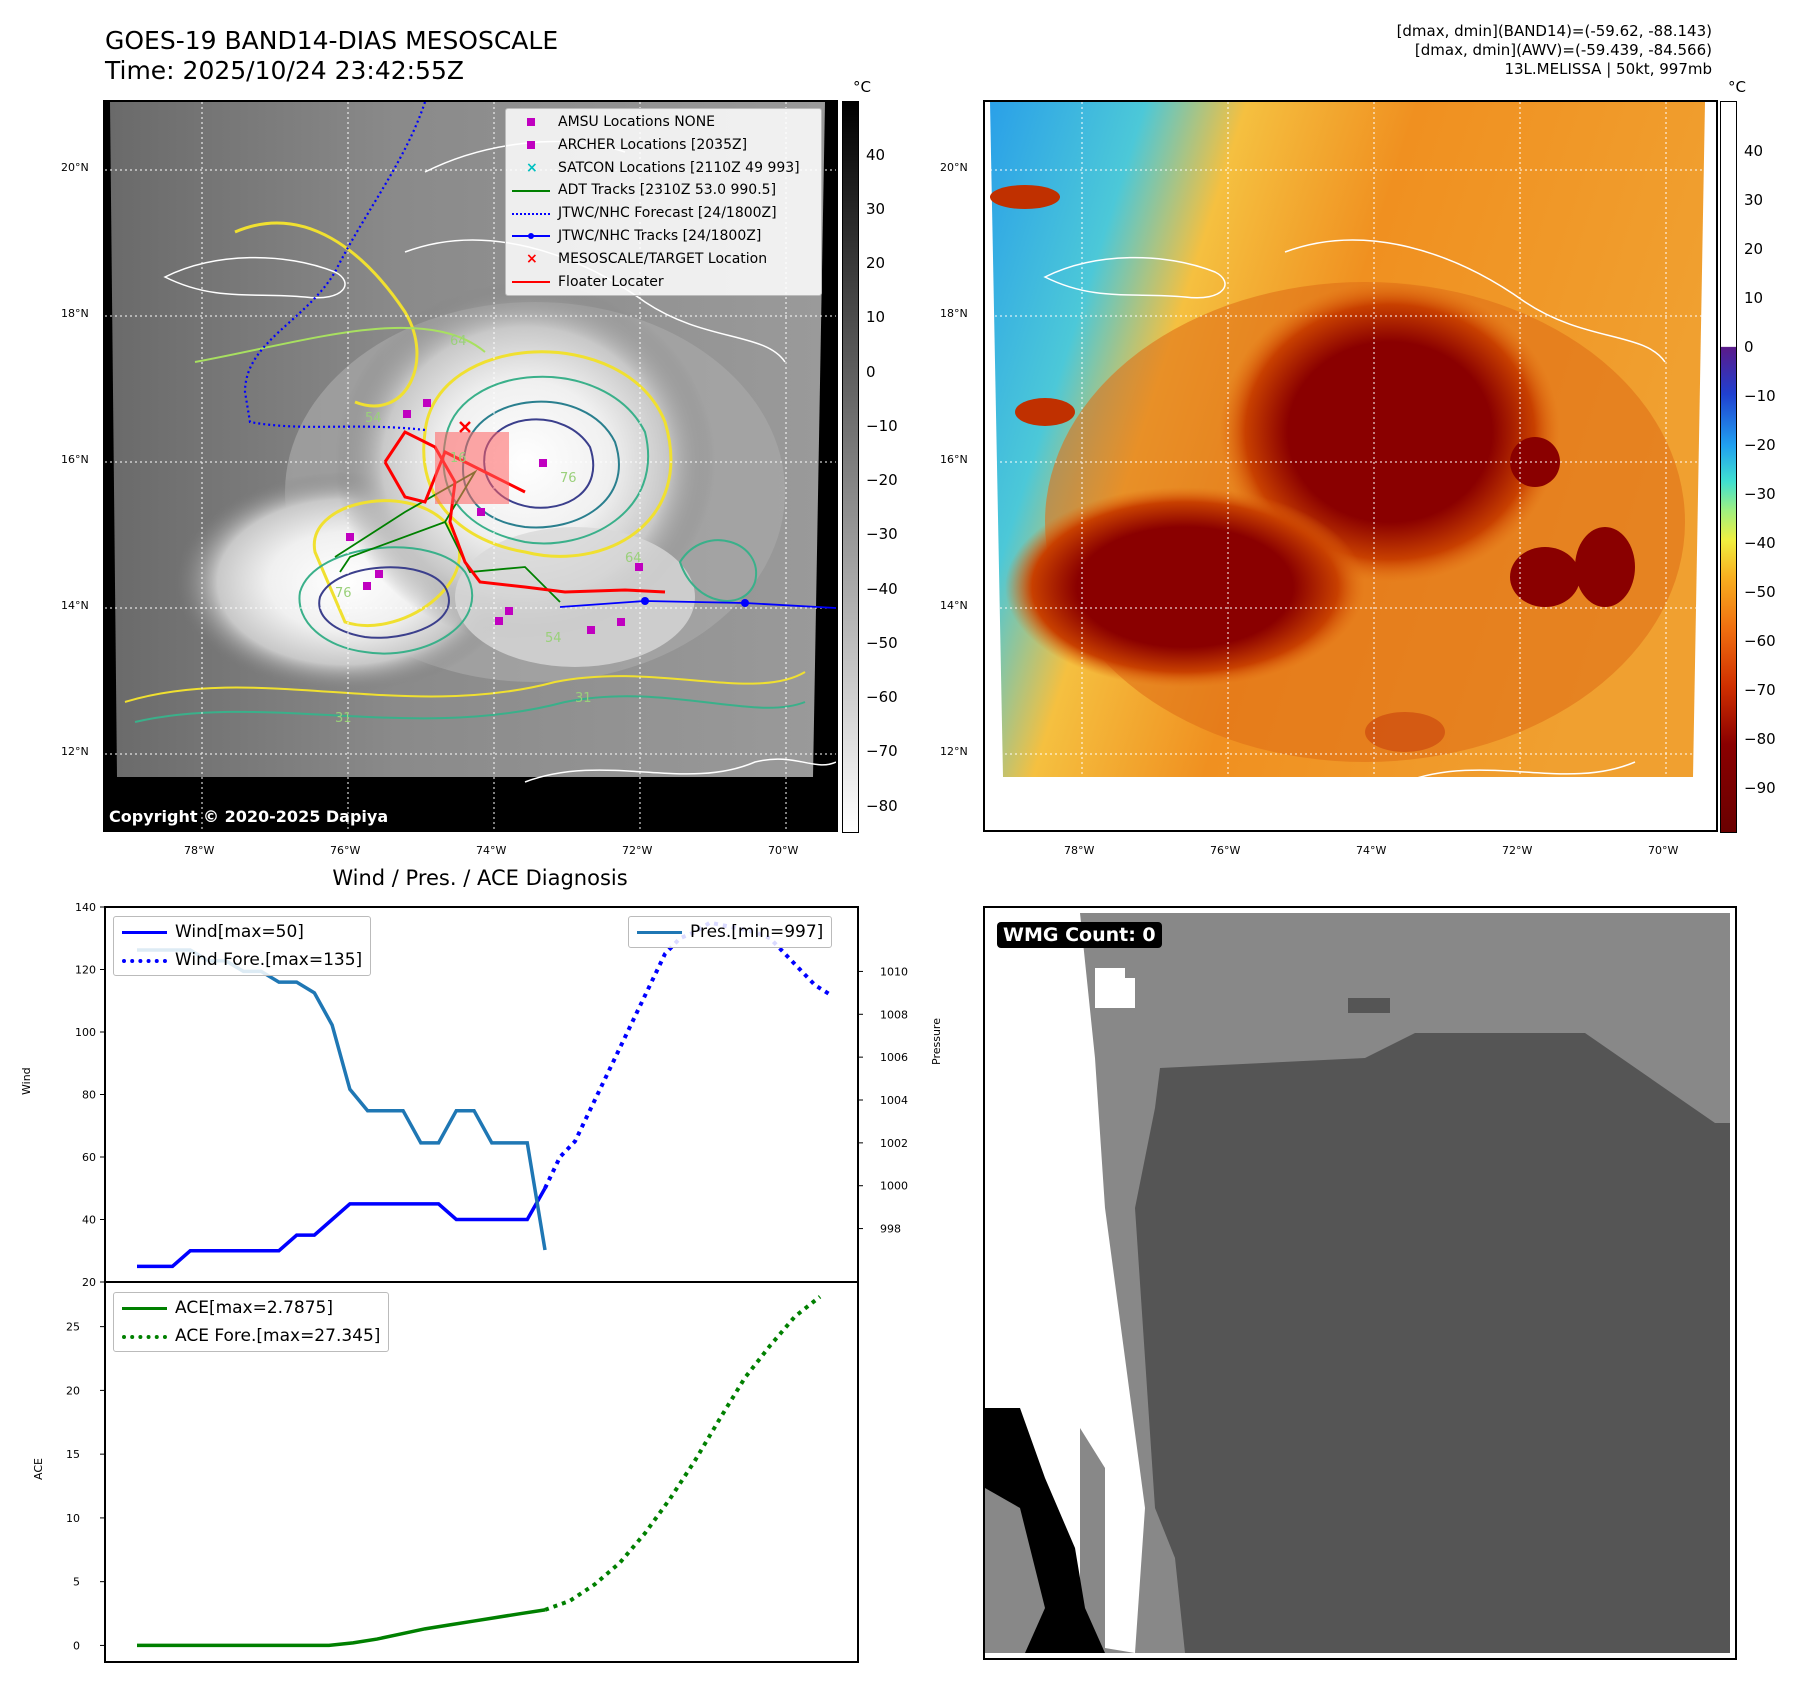 The image size is (1797, 1690). What do you see at coordinates (663, 282) in the screenshot?
I see `legend-item-floater: Floater Locater` at bounding box center [663, 282].